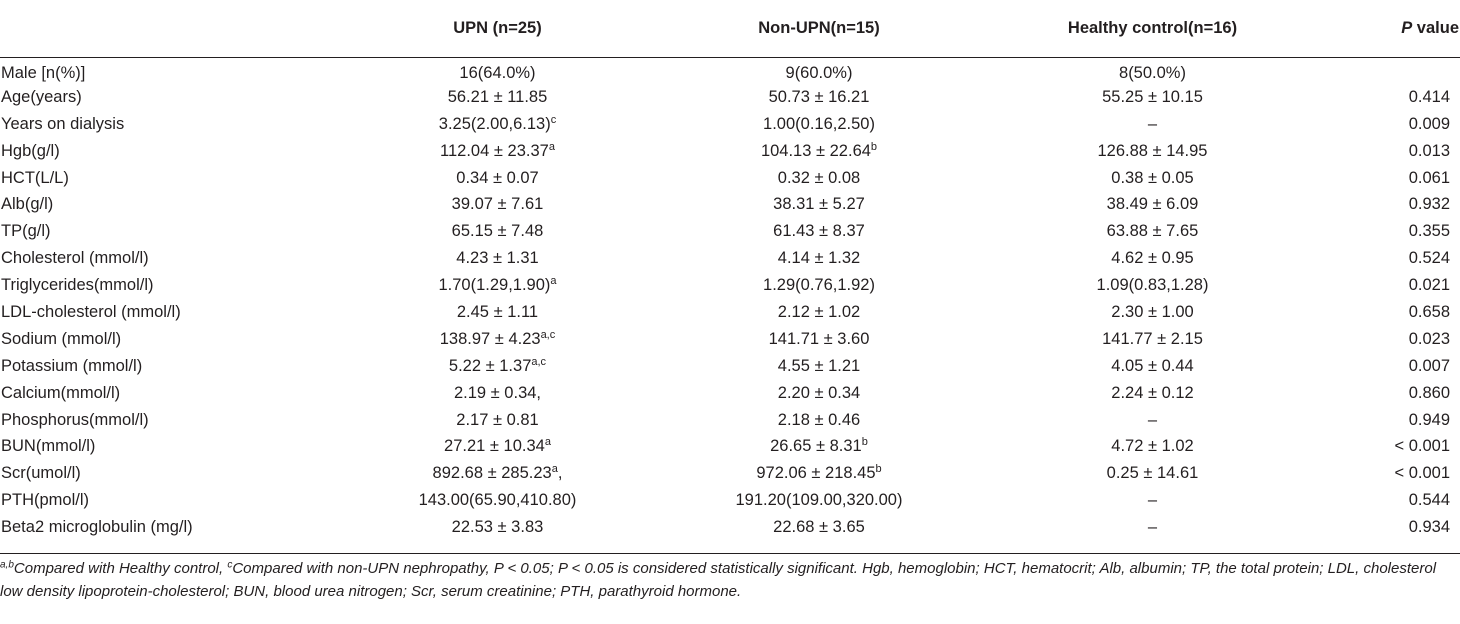 The image size is (1460, 624). What do you see at coordinates (819, 178) in the screenshot?
I see `cell-non-upn: 0.32 ± 0.08` at bounding box center [819, 178].